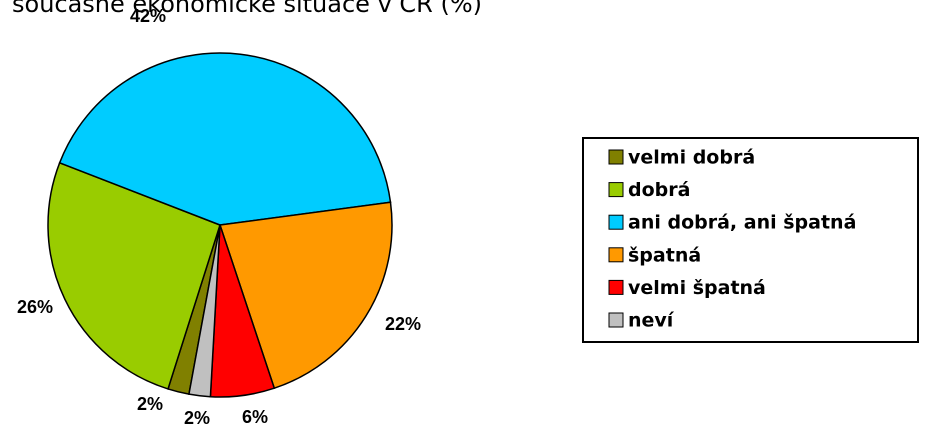 Image resolution: width=930 pixels, height=432 pixels. What do you see at coordinates (403, 324) in the screenshot?
I see `data-label: 22%` at bounding box center [403, 324].